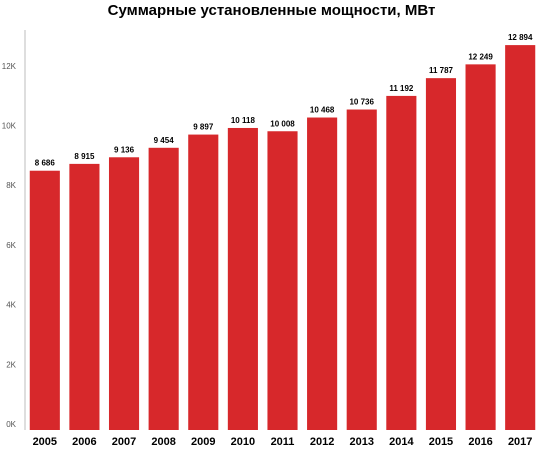 This screenshot has height=452, width=543. What do you see at coordinates (271, 10) in the screenshot?
I see `chart-title: Суммарные установленные мощности, МВт` at bounding box center [271, 10].